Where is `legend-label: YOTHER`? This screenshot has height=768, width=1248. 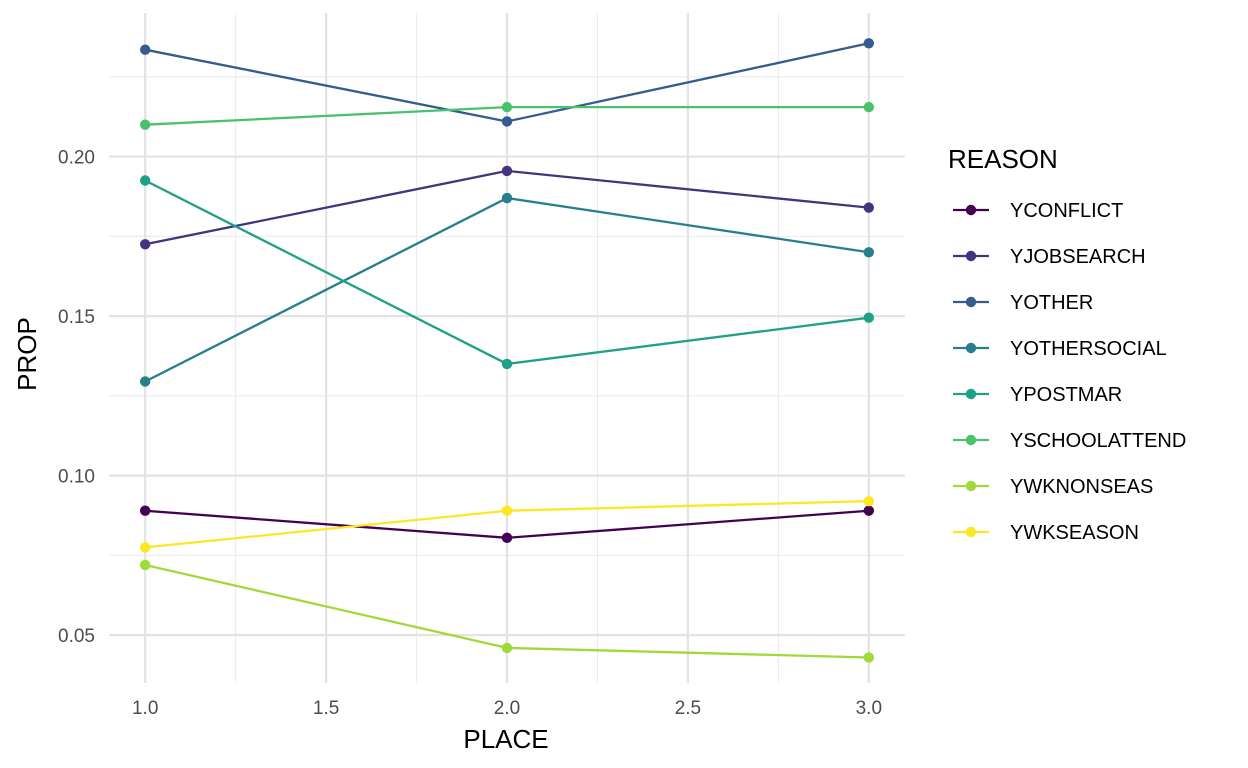
legend-label: YOTHER is located at coordinates (1051, 303).